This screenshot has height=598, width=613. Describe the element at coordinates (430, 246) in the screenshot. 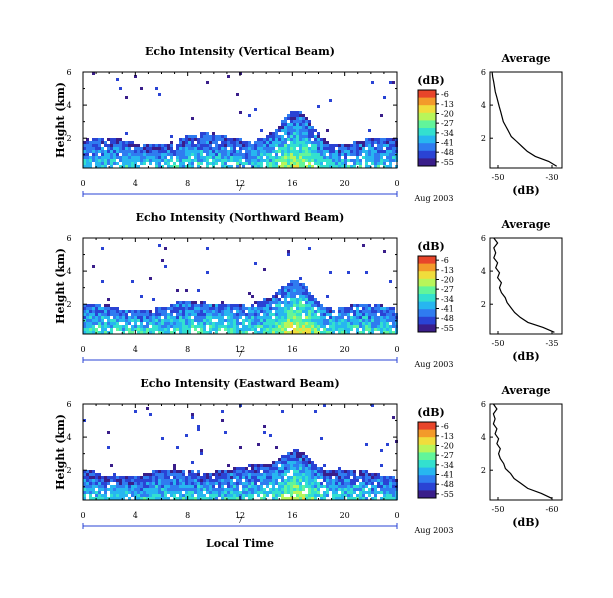

I see `colorbar-unit: (dB)` at that location.